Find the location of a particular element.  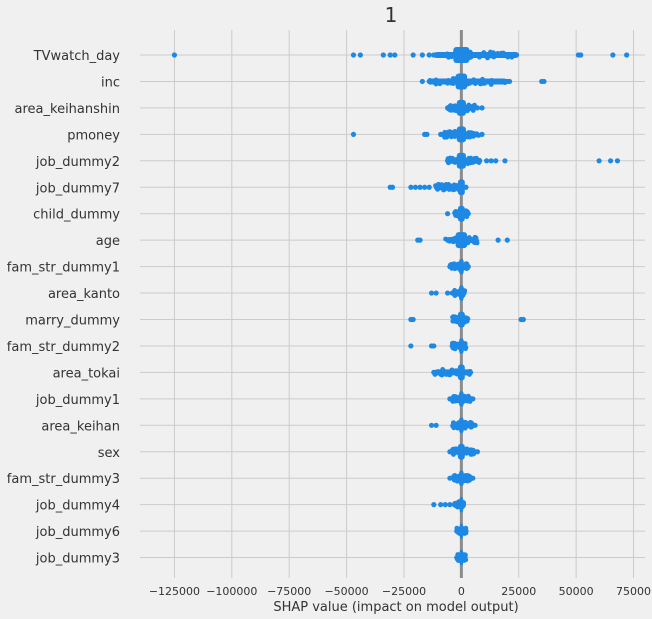

x-tick-label: 50000 is located at coordinates (576, 591).